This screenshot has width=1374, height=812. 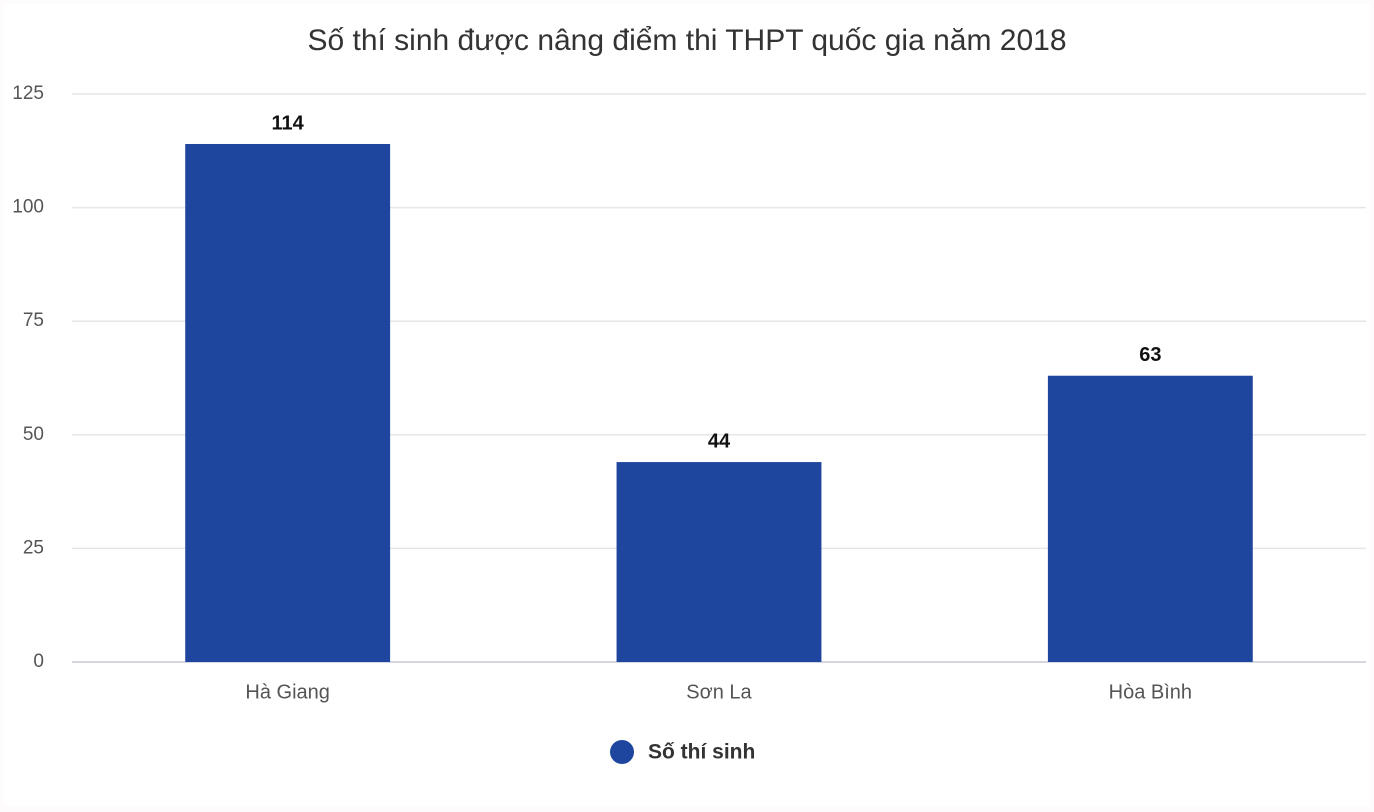 What do you see at coordinates (33, 434) in the screenshot?
I see `y-tick-label: 50` at bounding box center [33, 434].